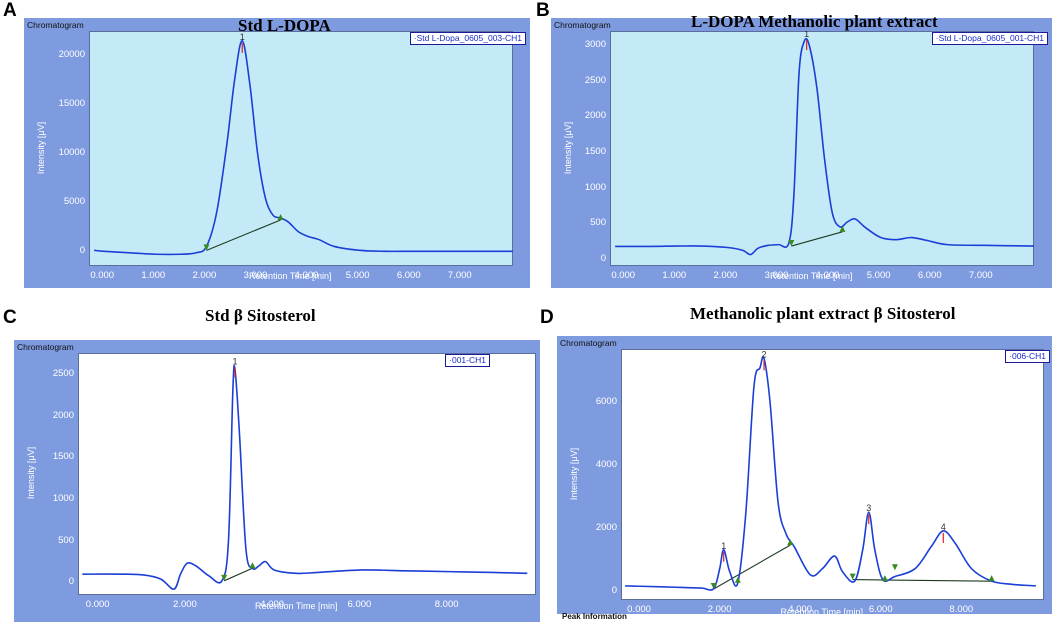 The width and height of the screenshot is (1052, 622). What do you see at coordinates (467, 360) in the screenshot?
I see `legend: ·001-CH1` at bounding box center [467, 360].